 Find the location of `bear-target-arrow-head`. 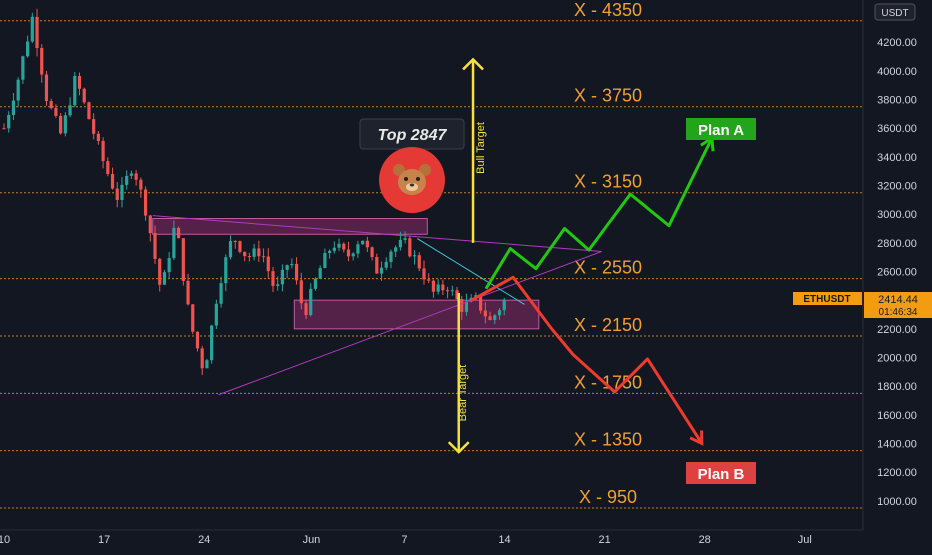

bear-target-arrow-head is located at coordinates (458, 447).